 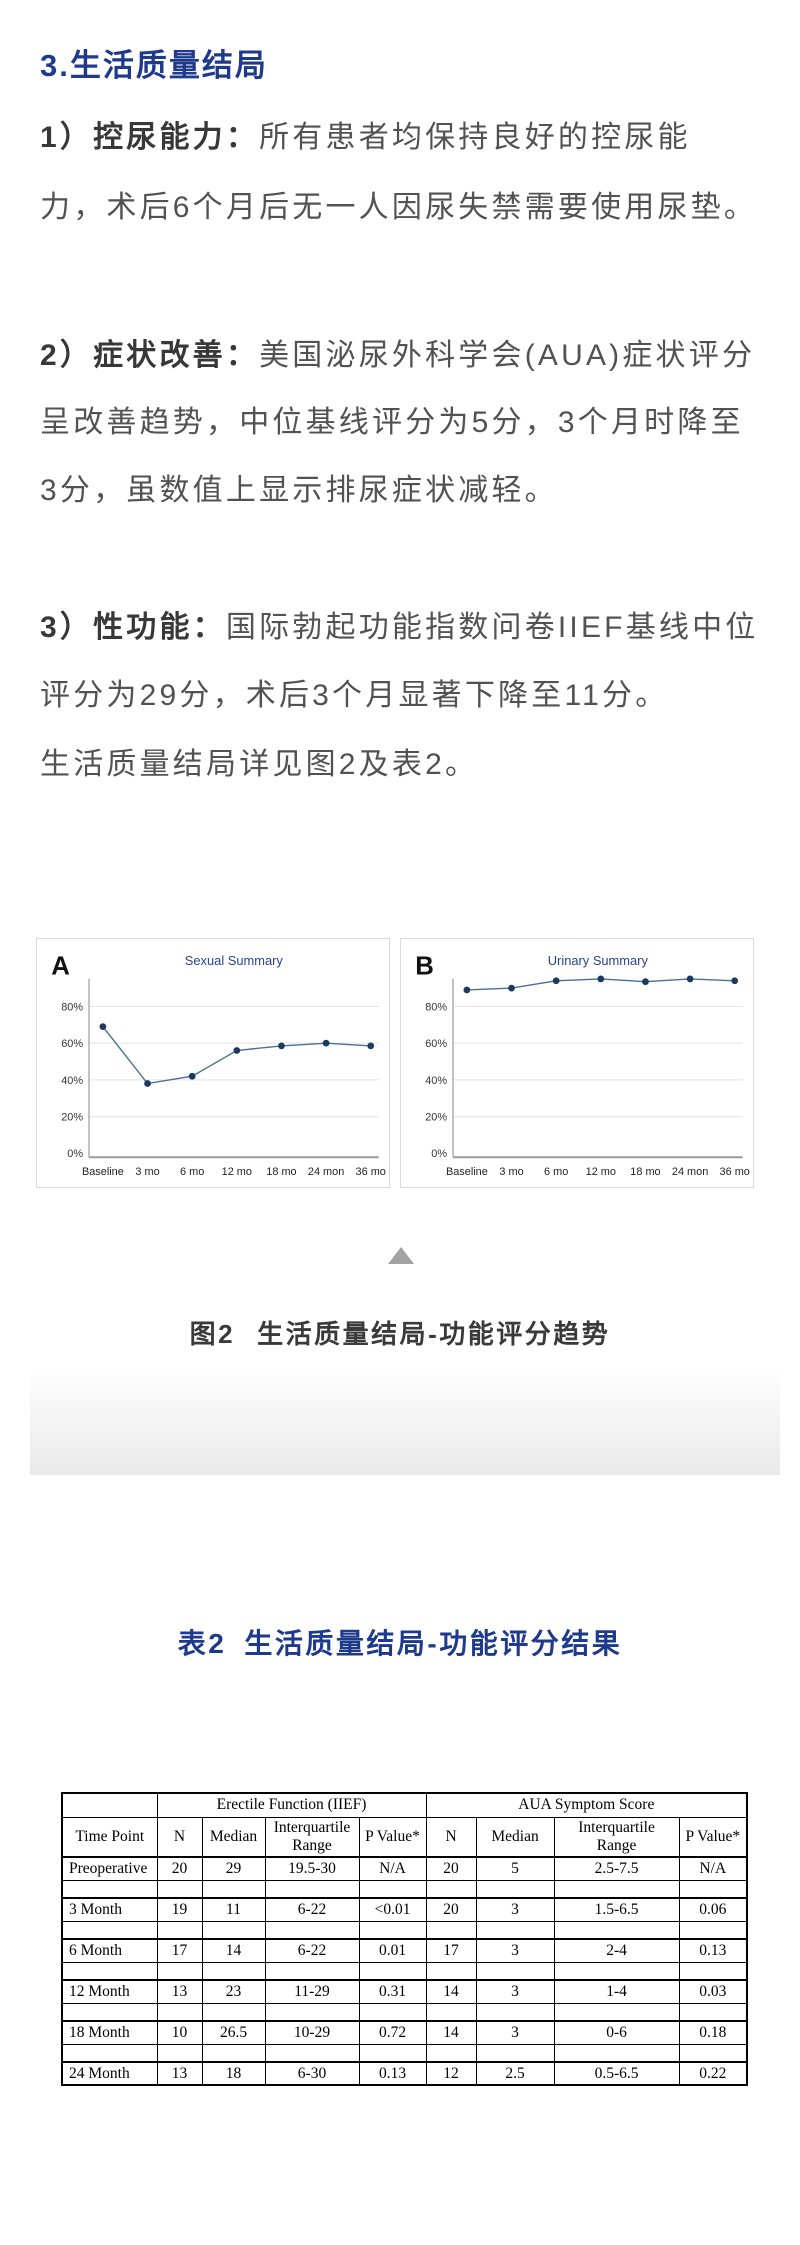 What do you see at coordinates (713, 1909) in the screenshot?
I see `table-cell: 0.06` at bounding box center [713, 1909].